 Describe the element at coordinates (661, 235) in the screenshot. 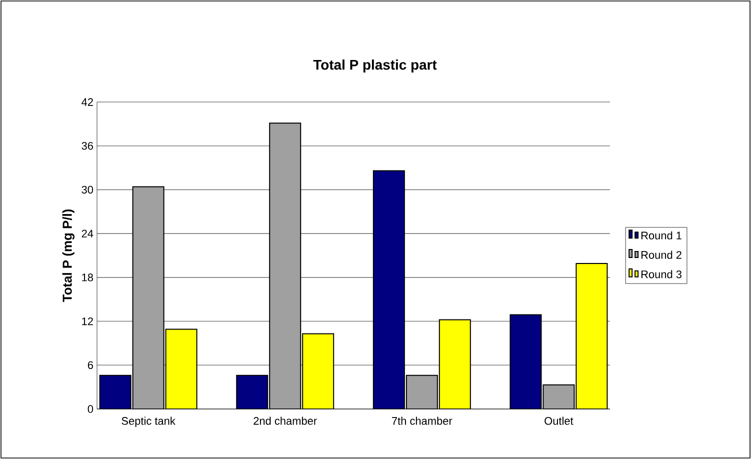

I see `legend-label: Round 1` at that location.